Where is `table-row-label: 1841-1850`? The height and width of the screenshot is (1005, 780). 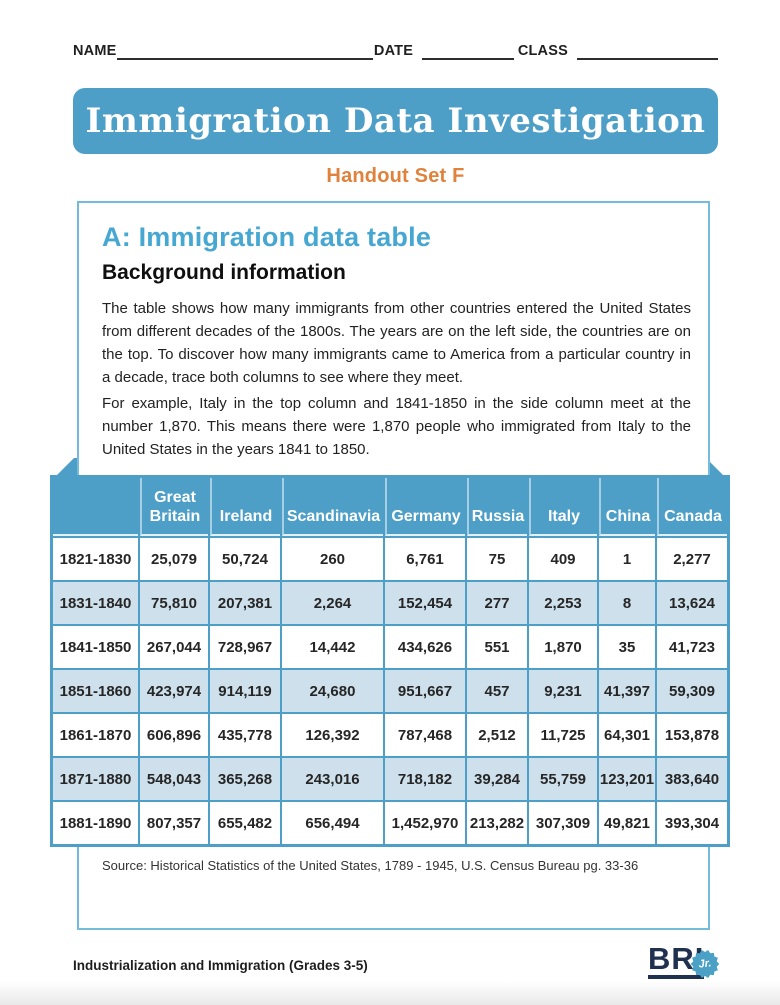 table-row-label: 1841-1850 is located at coordinates (95, 647).